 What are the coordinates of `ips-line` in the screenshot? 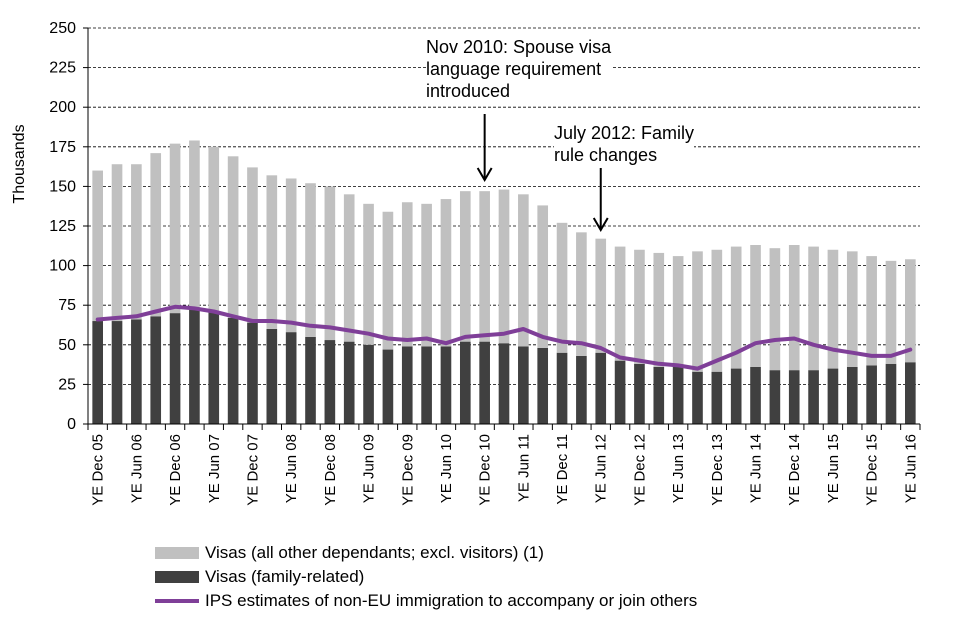 It's located at (504, 337).